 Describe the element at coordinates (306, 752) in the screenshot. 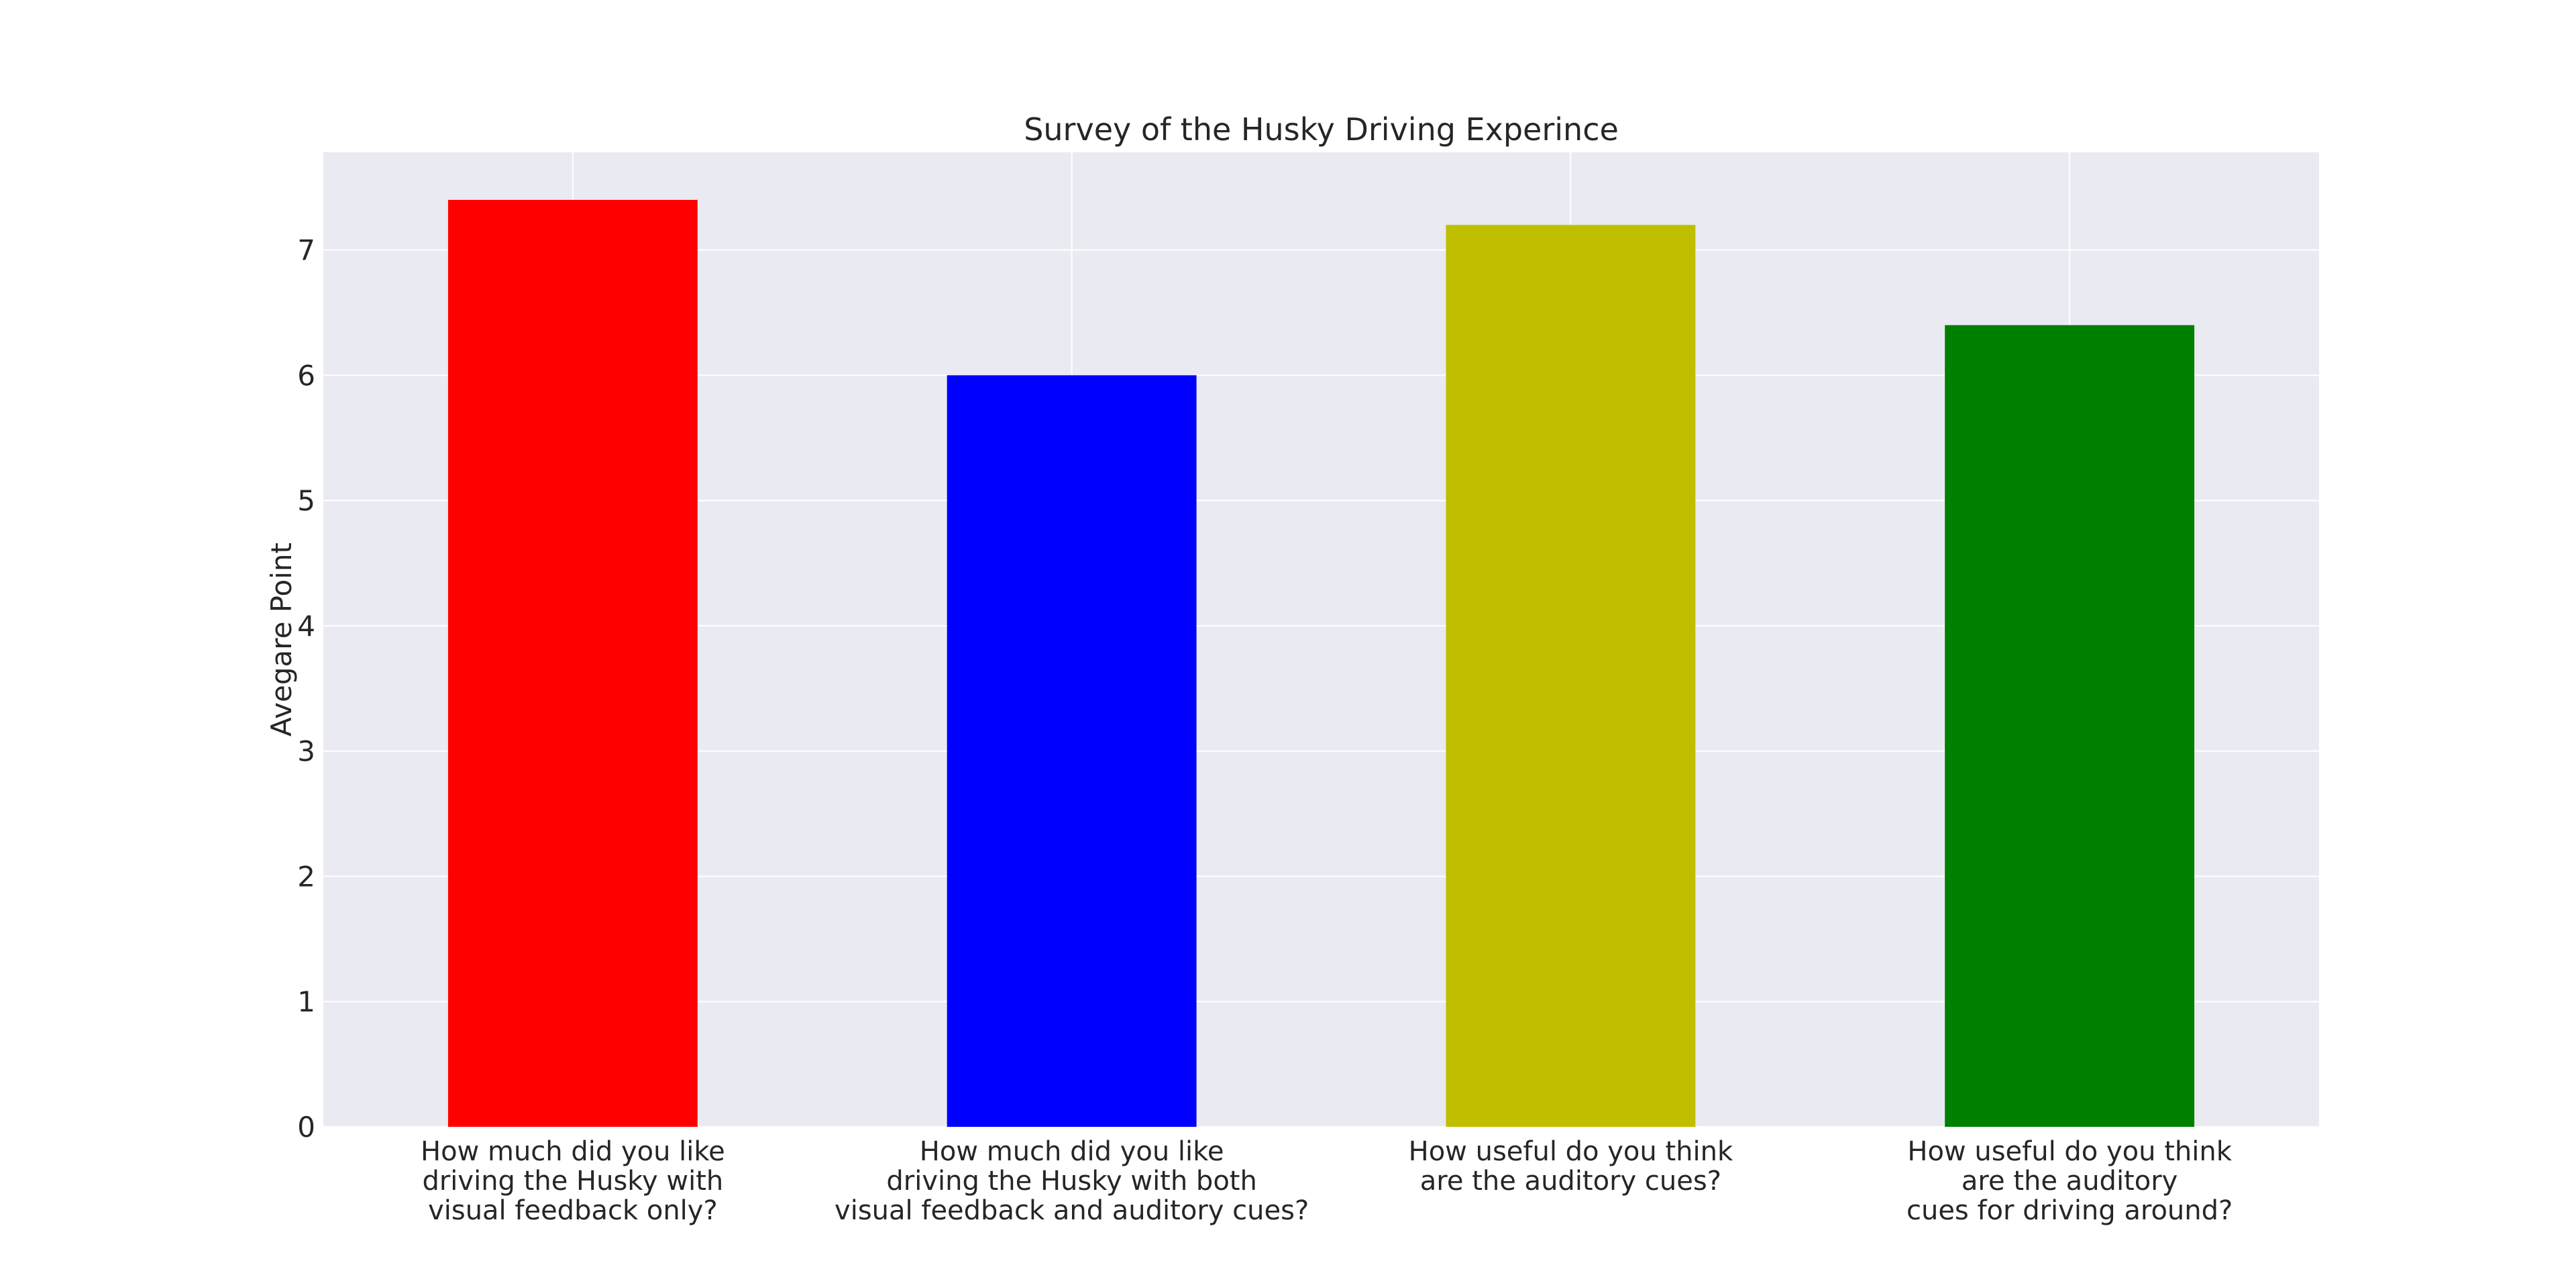

I see `y-tick-label: 3` at that location.